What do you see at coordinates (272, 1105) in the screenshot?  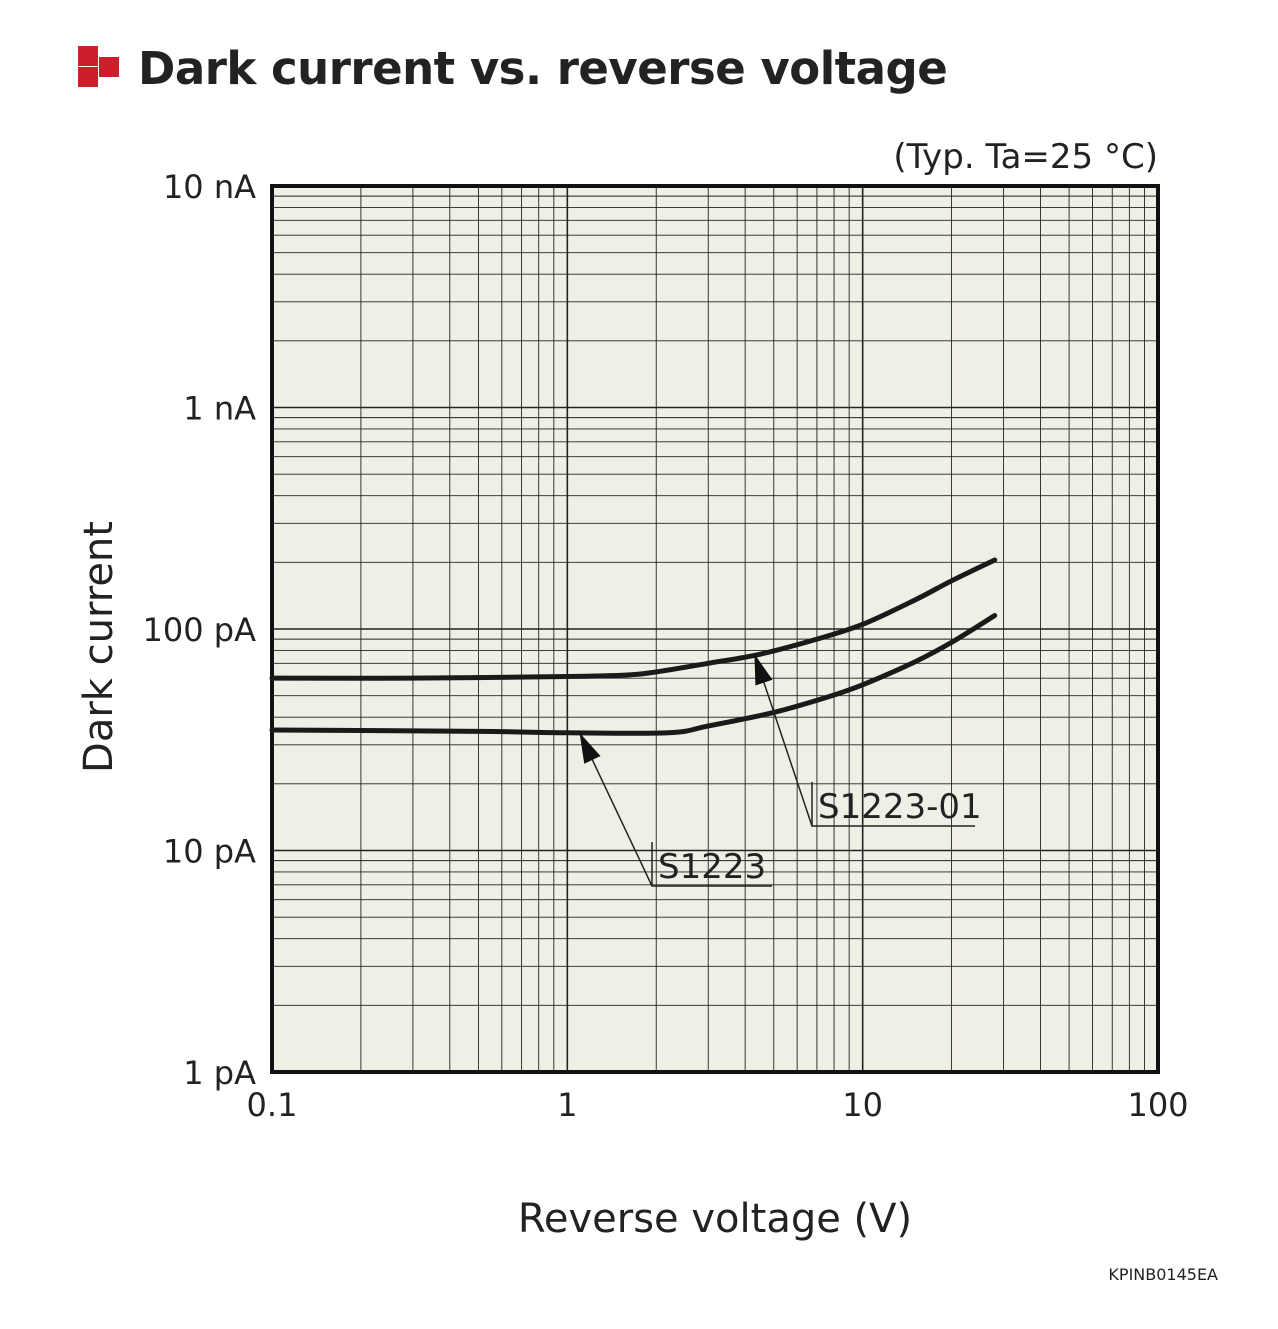 I see `x-tick-label: 0.1` at bounding box center [272, 1105].